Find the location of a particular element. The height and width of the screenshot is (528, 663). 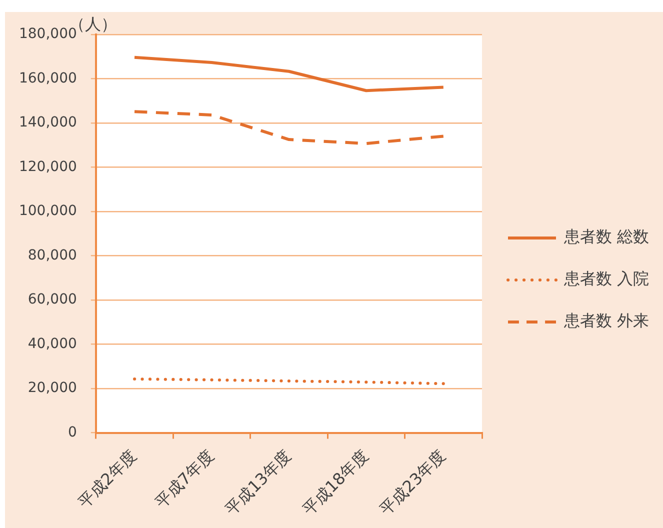

x-tick-label: 平成18年度 is located at coordinates (335, 482).